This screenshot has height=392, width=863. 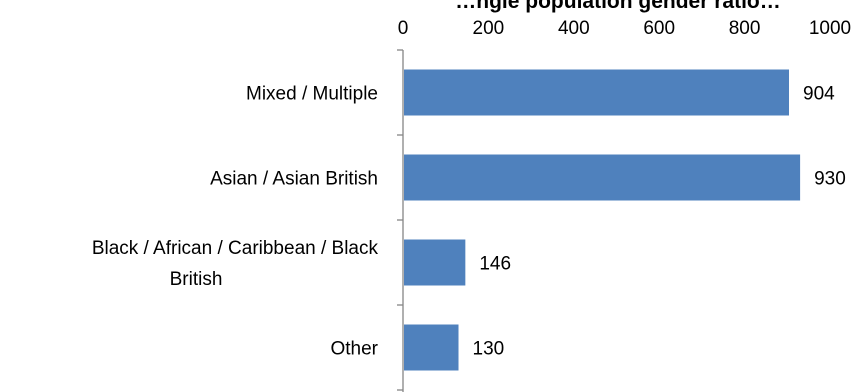 I want to click on category-label: Asian / Asian British, so click(x=294, y=179).